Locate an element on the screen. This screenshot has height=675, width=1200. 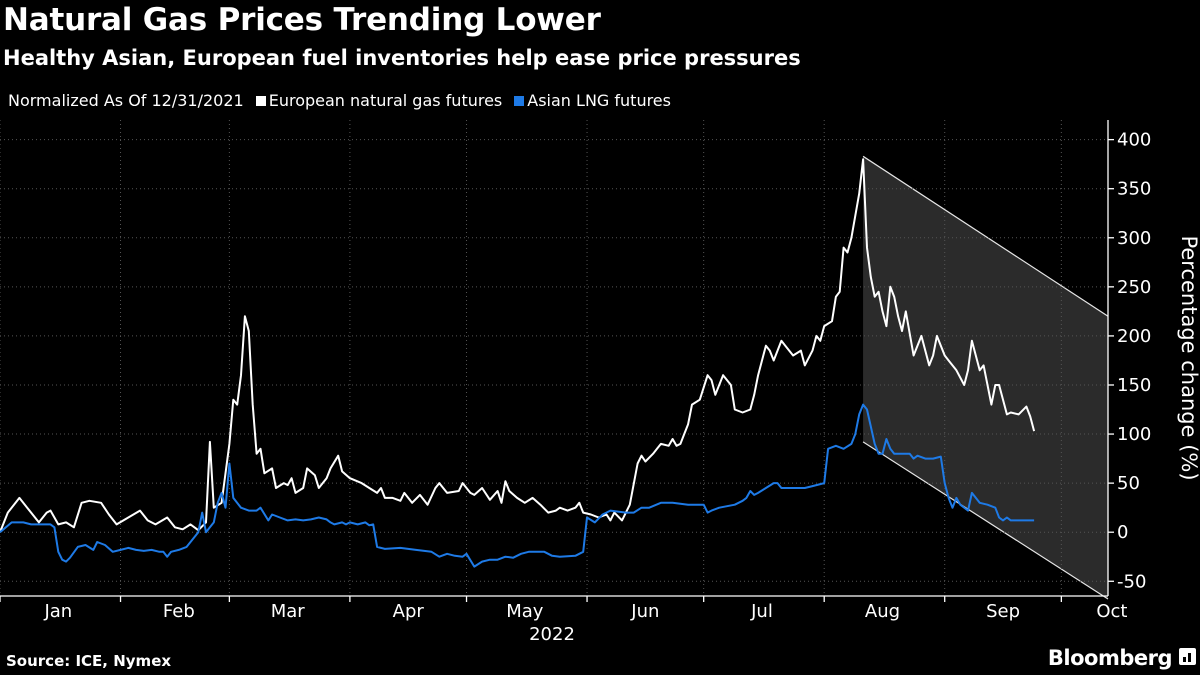
x-tick-label: Jun is located at coordinates (644, 611).